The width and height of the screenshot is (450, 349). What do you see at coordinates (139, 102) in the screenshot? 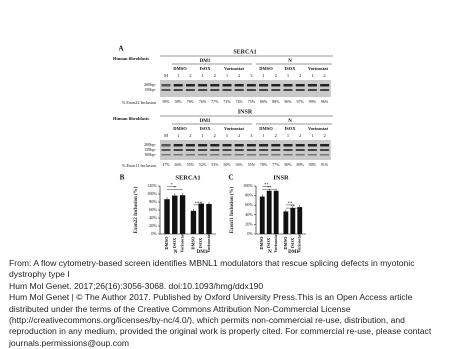
I see `inclusion-label: % Exon22 Inclusion` at bounding box center [139, 102].